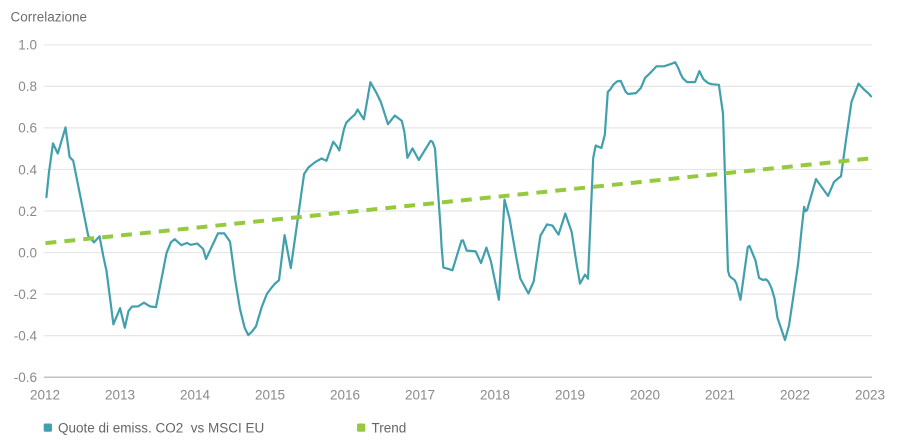 The height and width of the screenshot is (447, 913). Describe the element at coordinates (26, 335) in the screenshot. I see `svg-text: -0.4` at that location.